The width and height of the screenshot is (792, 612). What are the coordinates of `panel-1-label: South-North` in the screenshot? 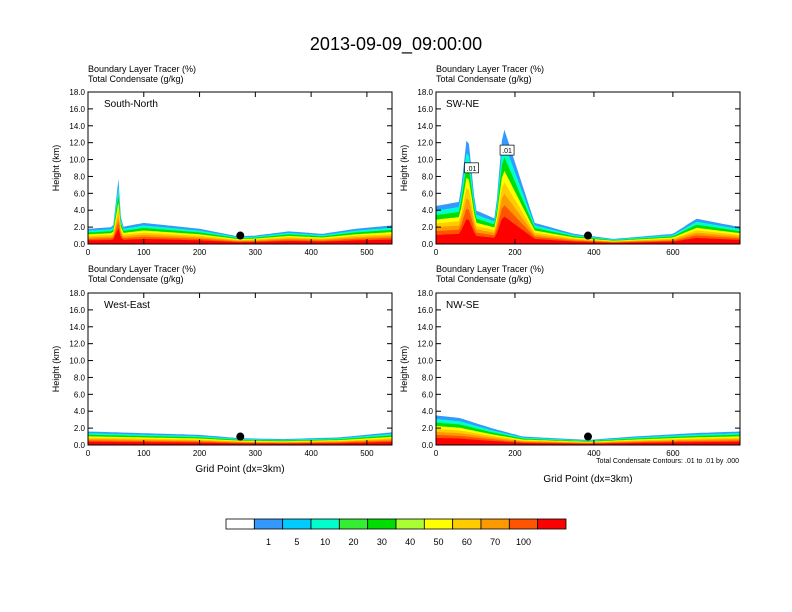 It's located at (131, 104).